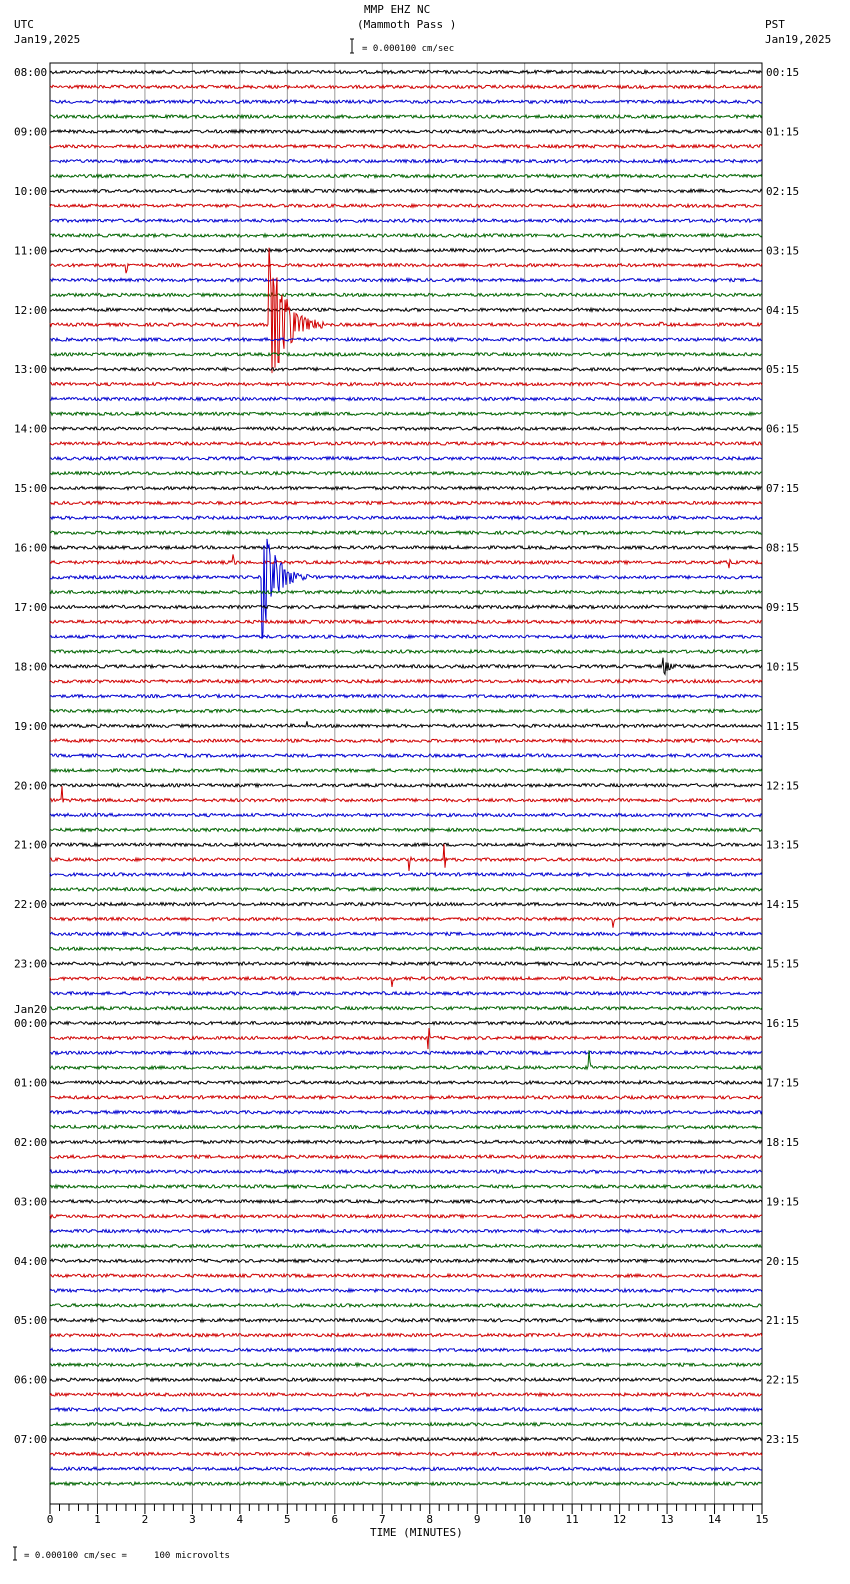 This screenshot has width=850, height=1584. What do you see at coordinates (30, 1380) in the screenshot?
I see `left-hour-label: 06:00` at bounding box center [30, 1380].